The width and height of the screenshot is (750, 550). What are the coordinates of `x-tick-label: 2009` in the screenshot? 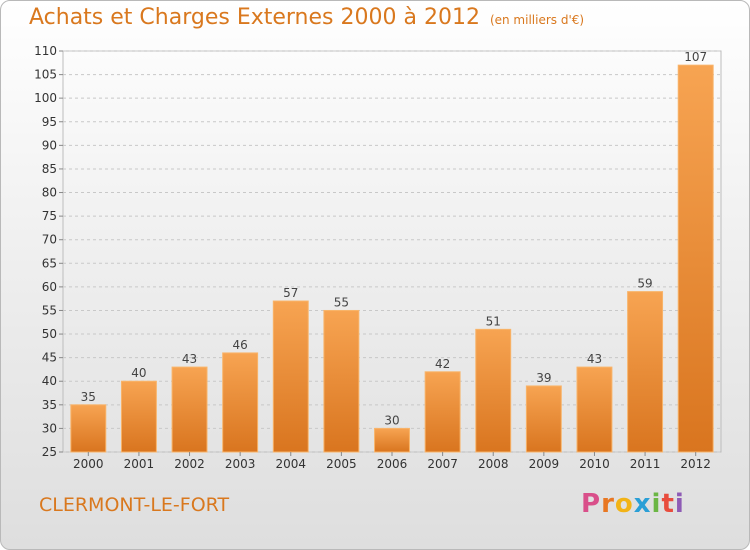 It's located at (544, 464).